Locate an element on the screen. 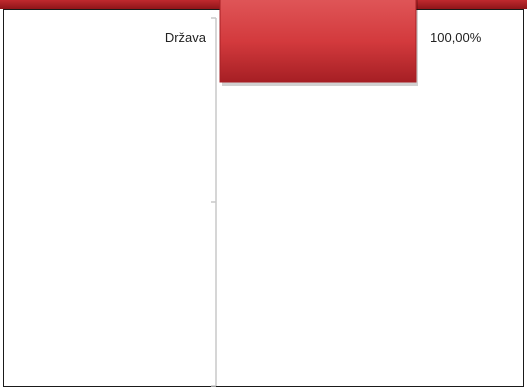 The width and height of the screenshot is (527, 390). data-label: 100,00% is located at coordinates (456, 37).